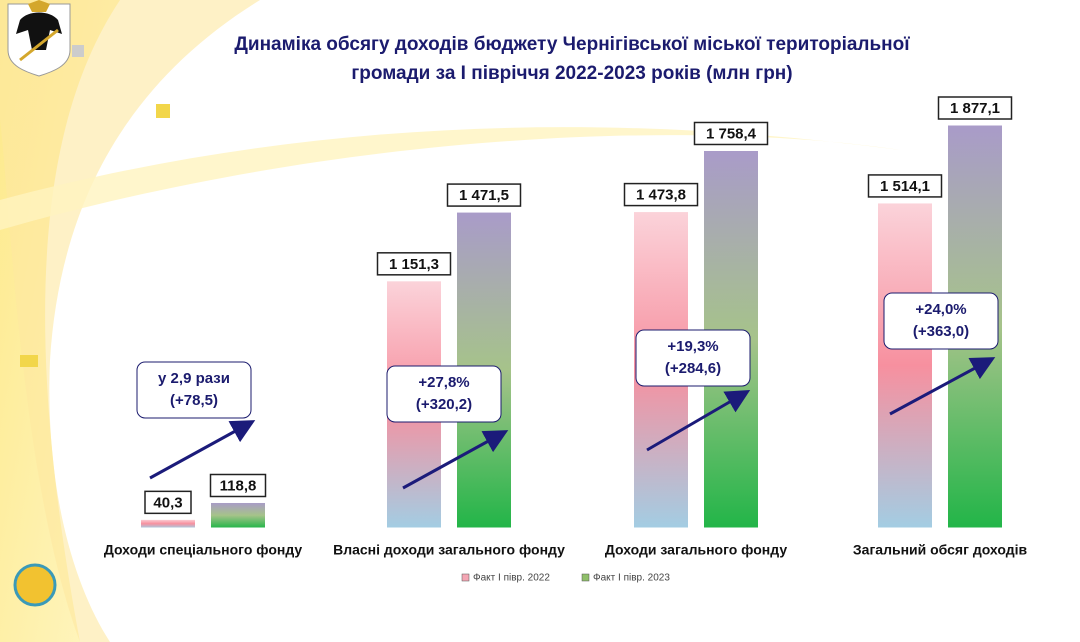 Image resolution: width=1080 pixels, height=642 pixels. Describe the element at coordinates (449, 550) in the screenshot. I see `x-tick-label: Власні доходи загального фонду` at that location.